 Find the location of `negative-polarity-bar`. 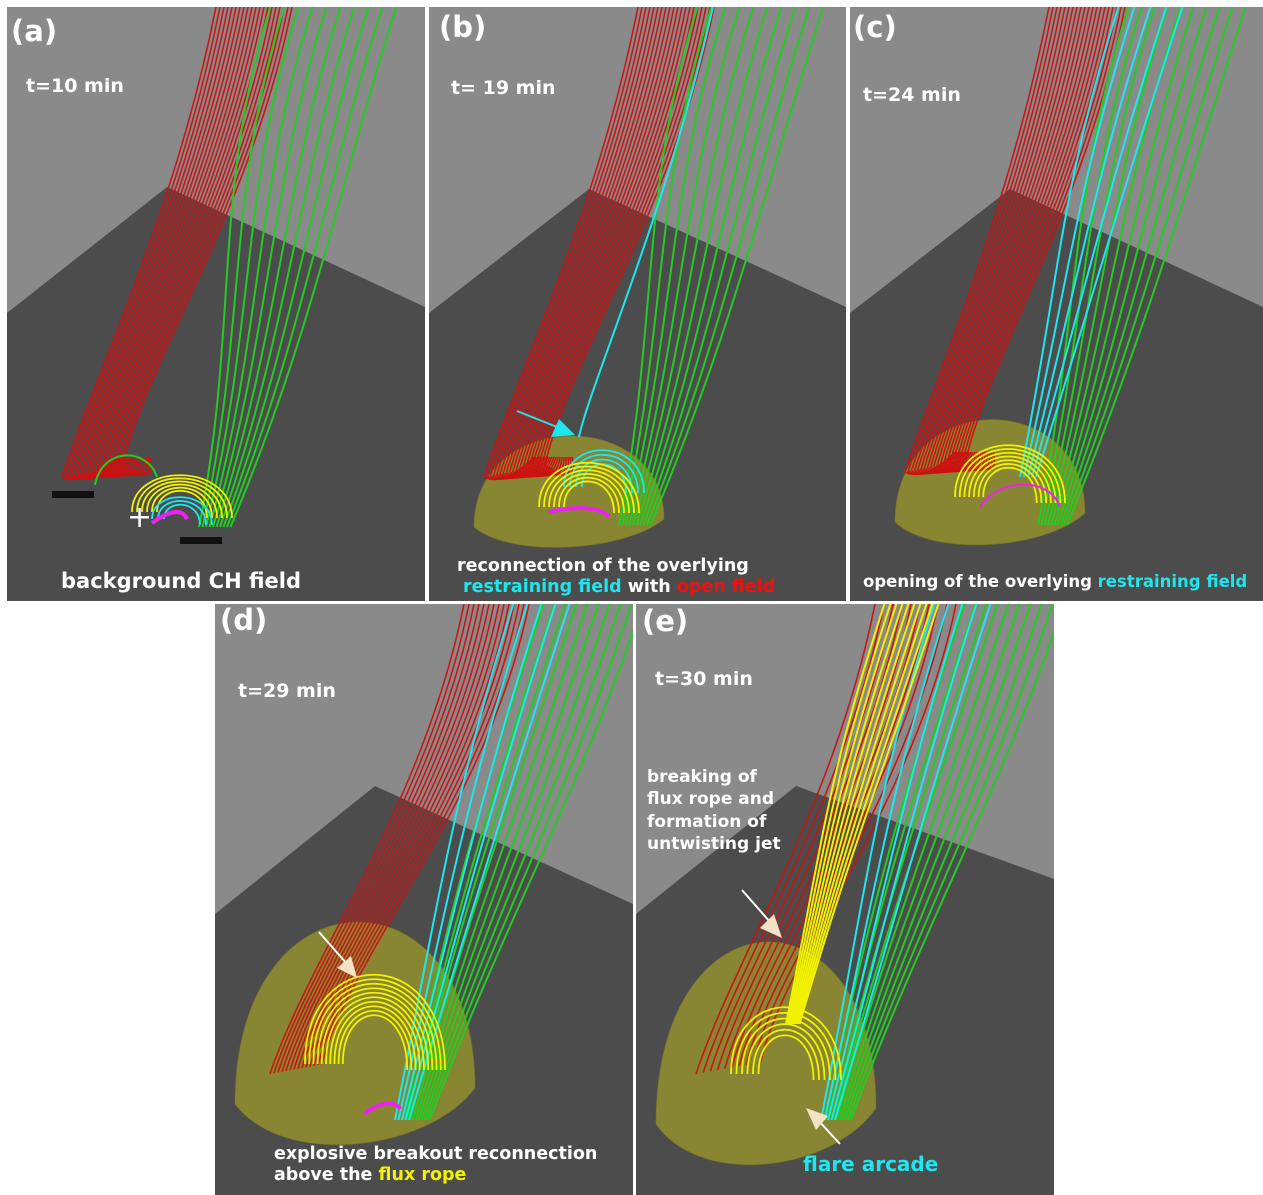

negative-polarity-bar is located at coordinates (73, 494).